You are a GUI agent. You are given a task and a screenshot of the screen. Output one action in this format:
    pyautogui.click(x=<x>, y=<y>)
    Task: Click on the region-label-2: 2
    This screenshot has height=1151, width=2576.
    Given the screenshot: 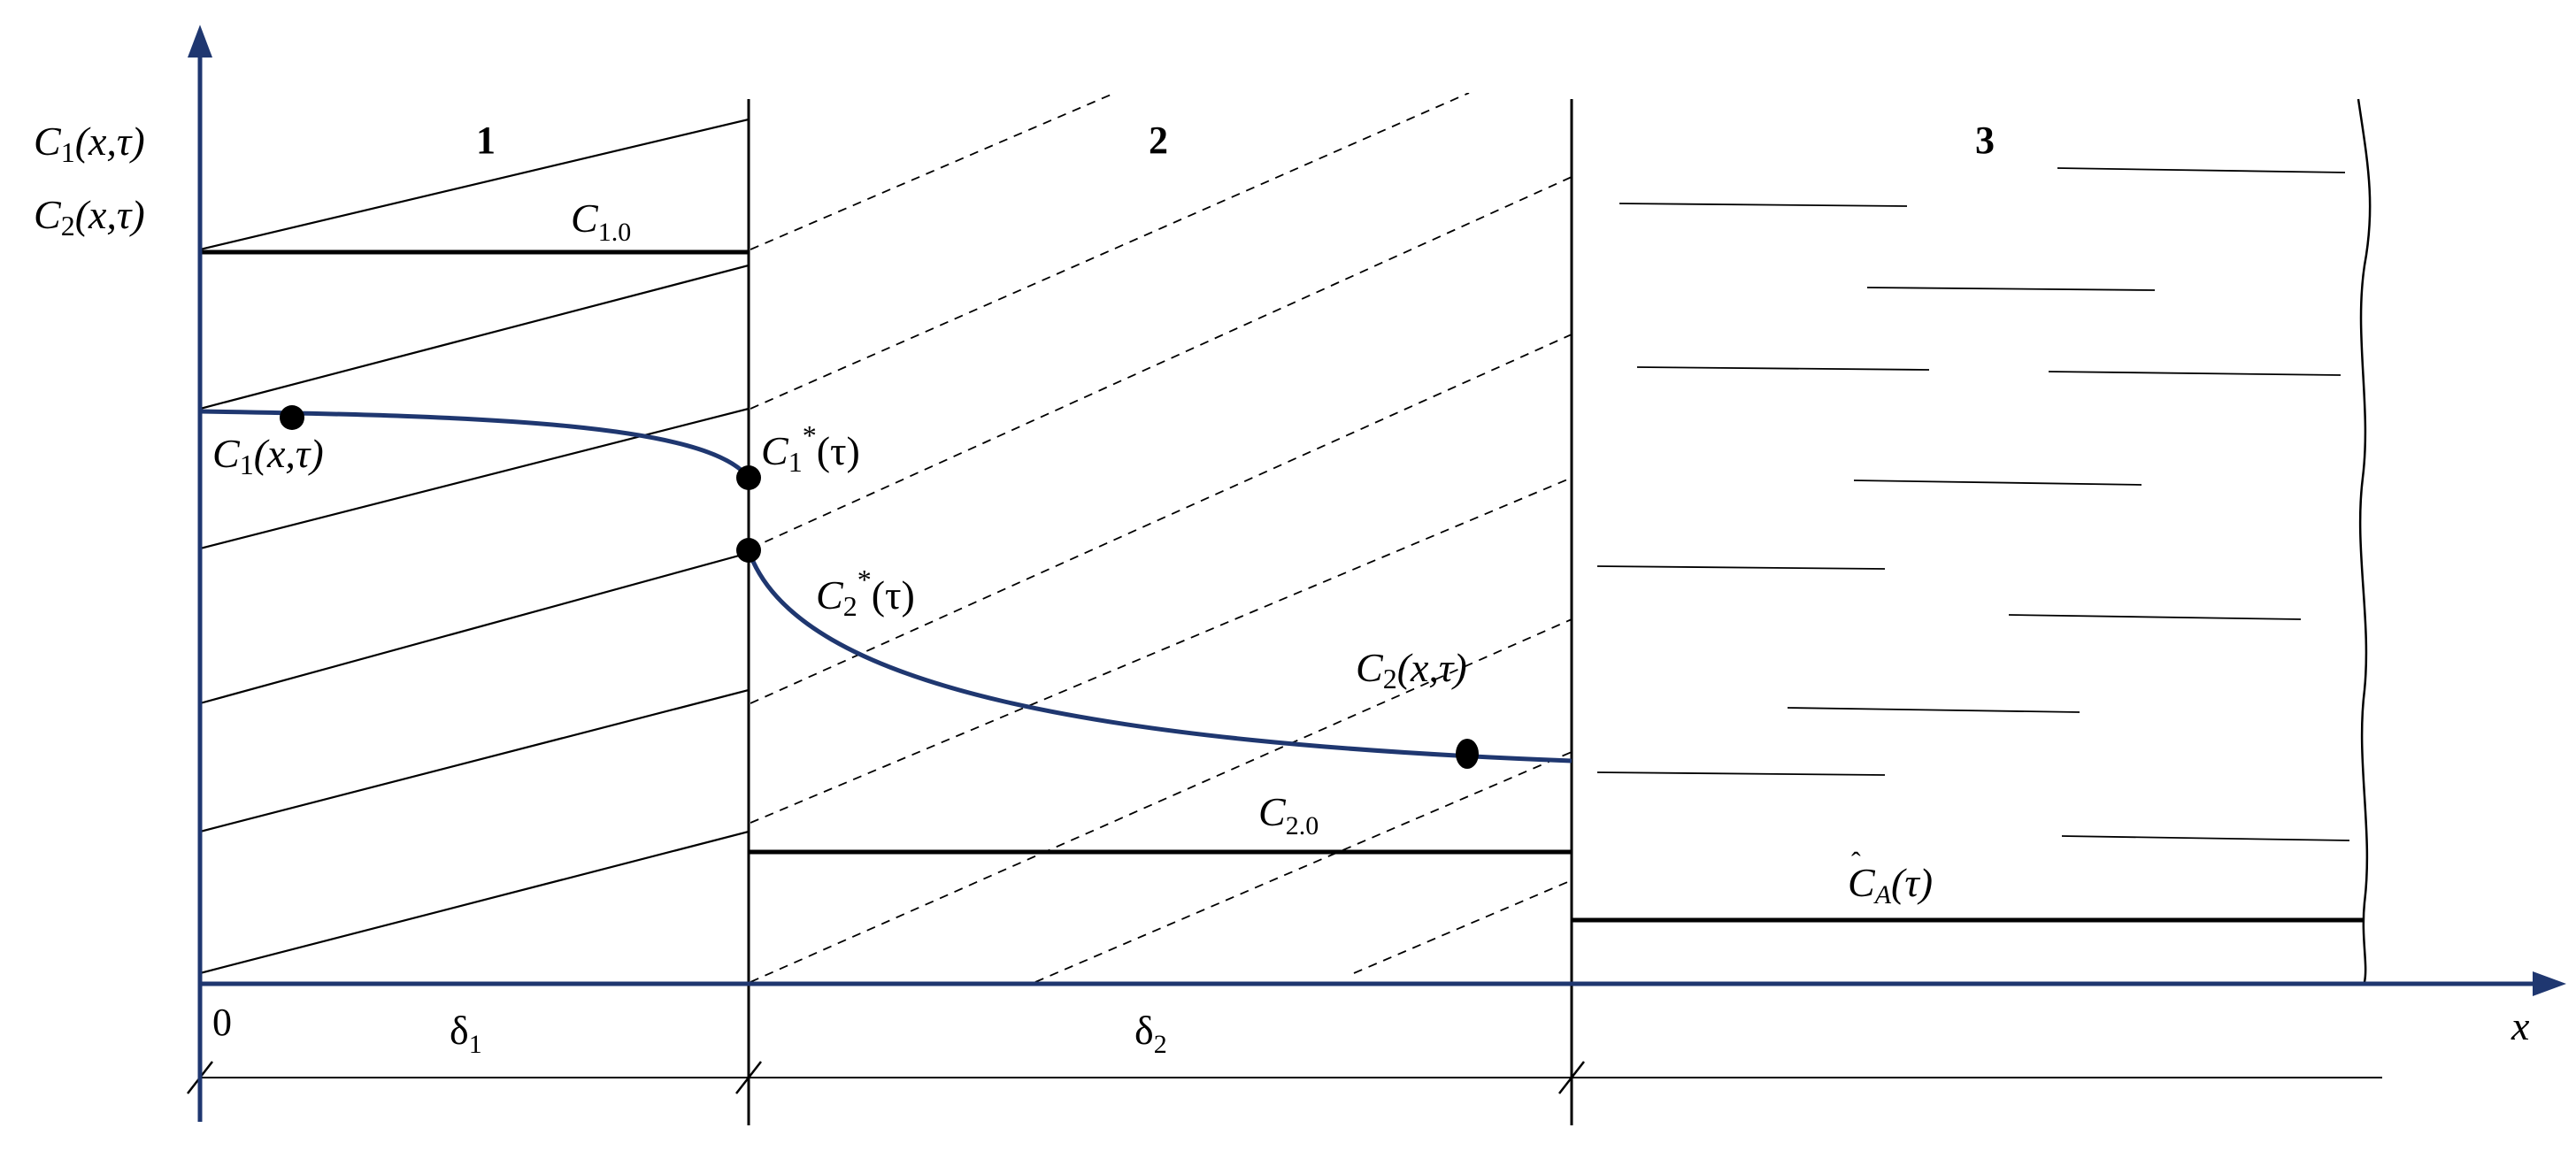 What is the action you would take?
    pyautogui.click(x=1158, y=140)
    